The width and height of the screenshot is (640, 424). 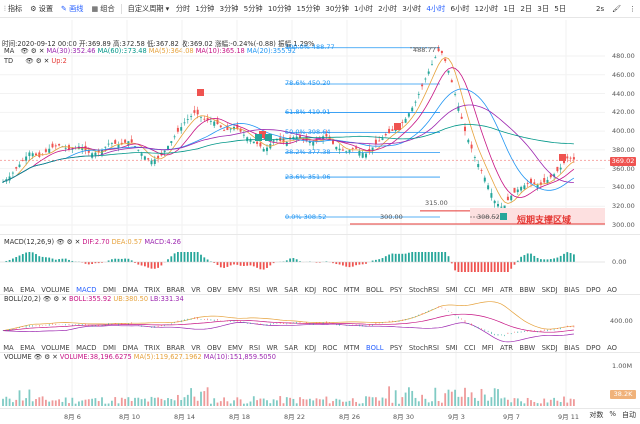 What do you see at coordinates (412, 8) in the screenshot?
I see `period-option: 3小时` at bounding box center [412, 8].